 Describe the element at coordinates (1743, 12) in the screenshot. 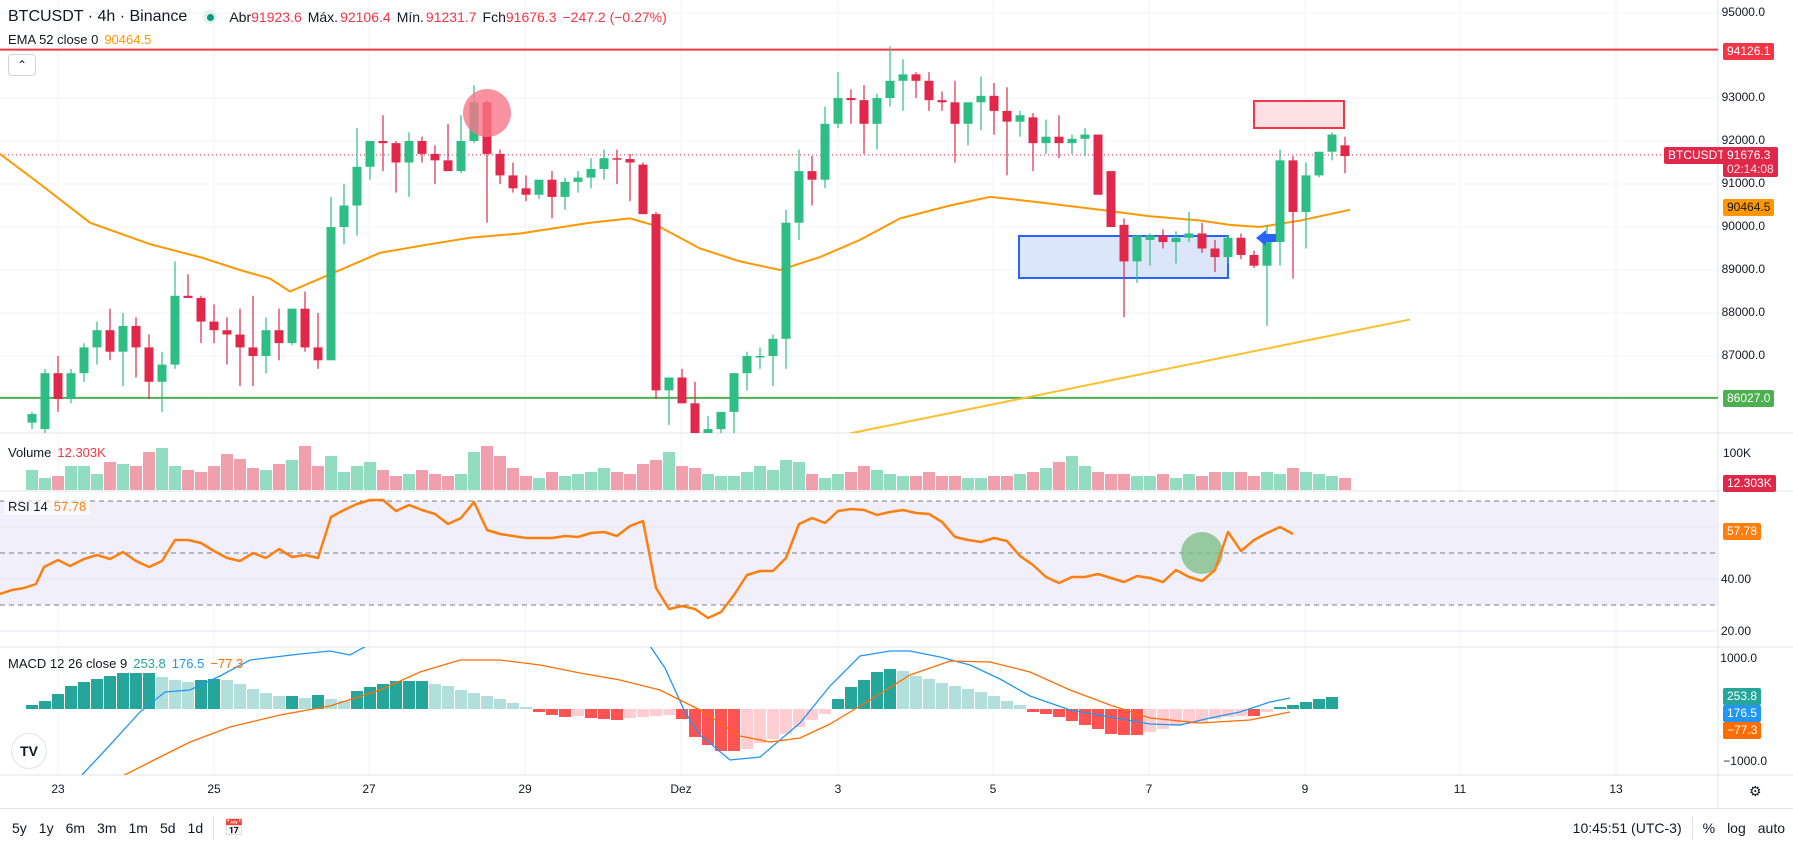

I see `price-axis-tick: 95000.0` at that location.